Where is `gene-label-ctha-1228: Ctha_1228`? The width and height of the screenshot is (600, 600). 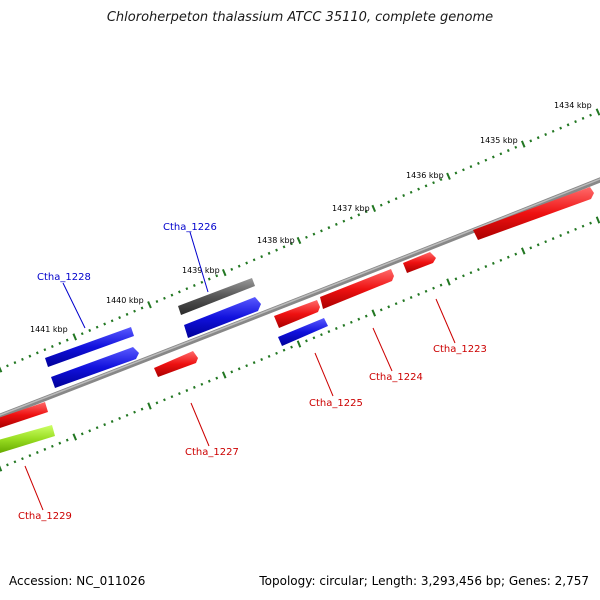 gene-label-ctha-1228: Ctha_1228 is located at coordinates (64, 277).